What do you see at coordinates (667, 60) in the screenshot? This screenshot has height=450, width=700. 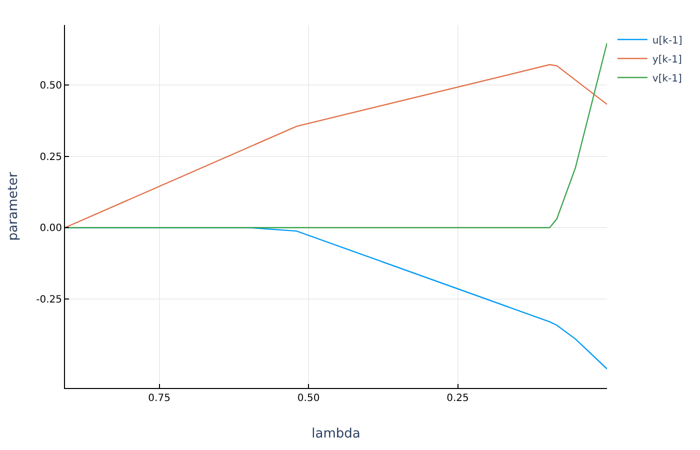 I see `legend-label: y[k-1]` at bounding box center [667, 60].